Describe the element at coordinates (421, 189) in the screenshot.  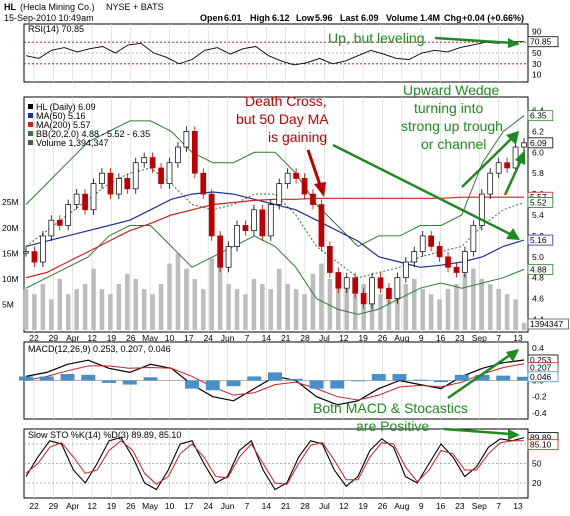
I see `annotation-wedge-arrow-ma` at that location.